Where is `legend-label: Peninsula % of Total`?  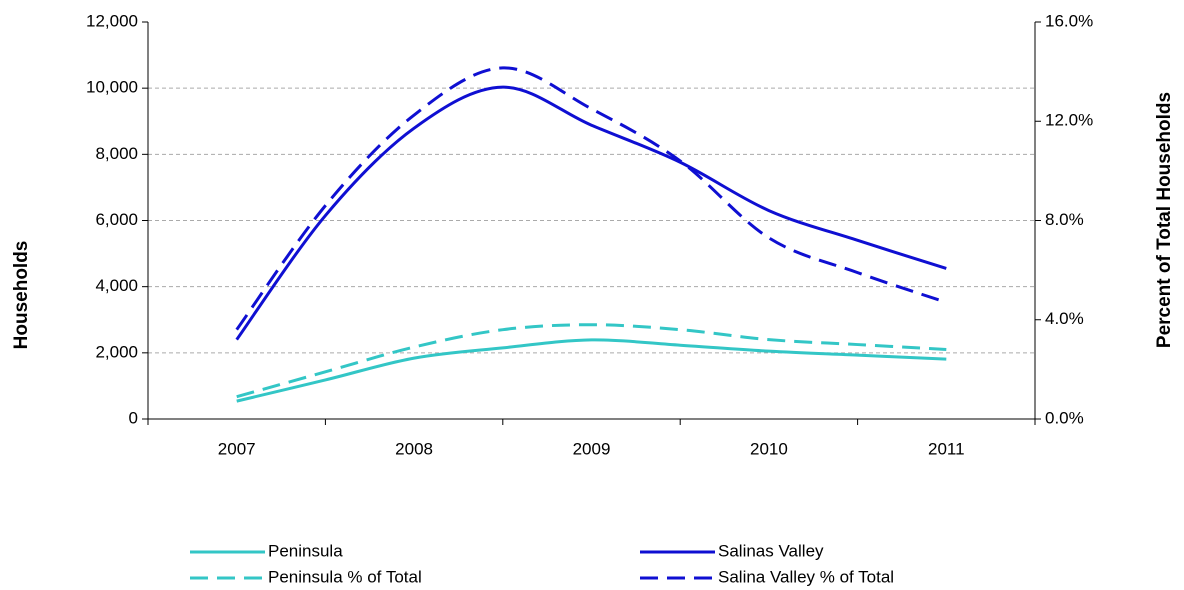 legend-label: Peninsula % of Total is located at coordinates (345, 576).